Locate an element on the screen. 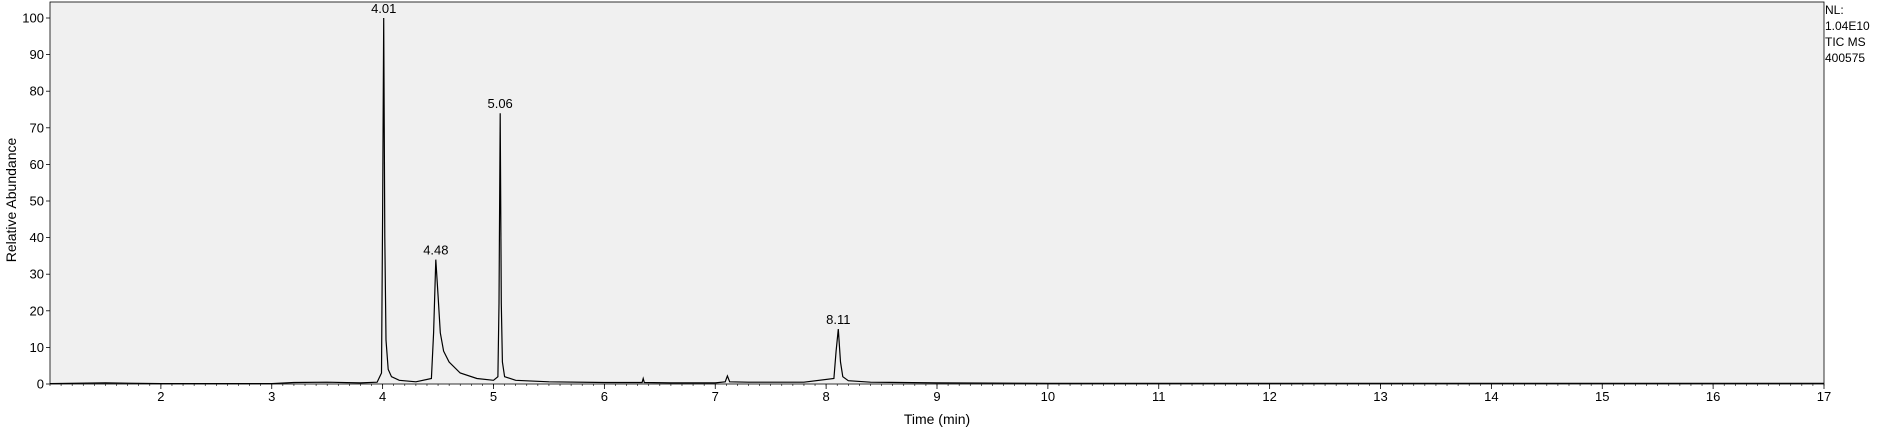 The width and height of the screenshot is (1881, 428). y-tick-label: 60 is located at coordinates (37, 164).